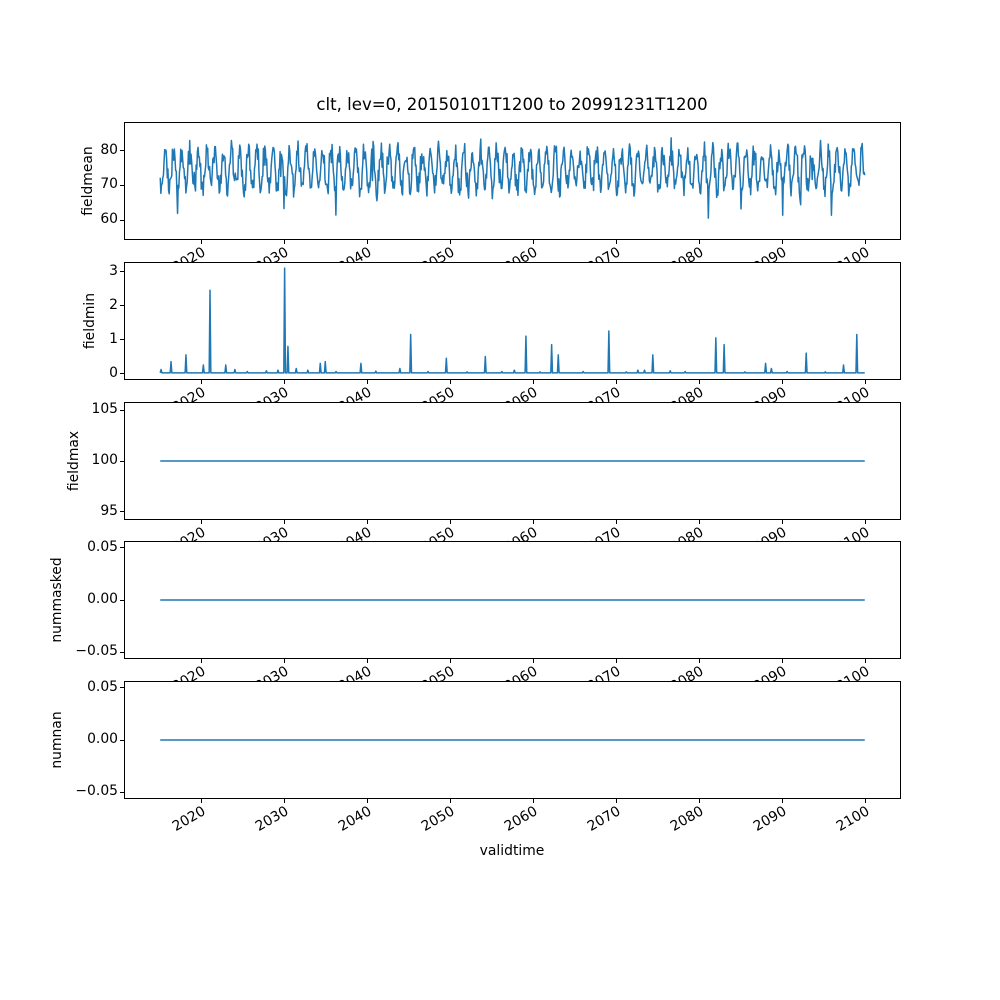 The height and width of the screenshot is (1000, 1000). I want to click on y-tick-label: 105, so click(104, 409).